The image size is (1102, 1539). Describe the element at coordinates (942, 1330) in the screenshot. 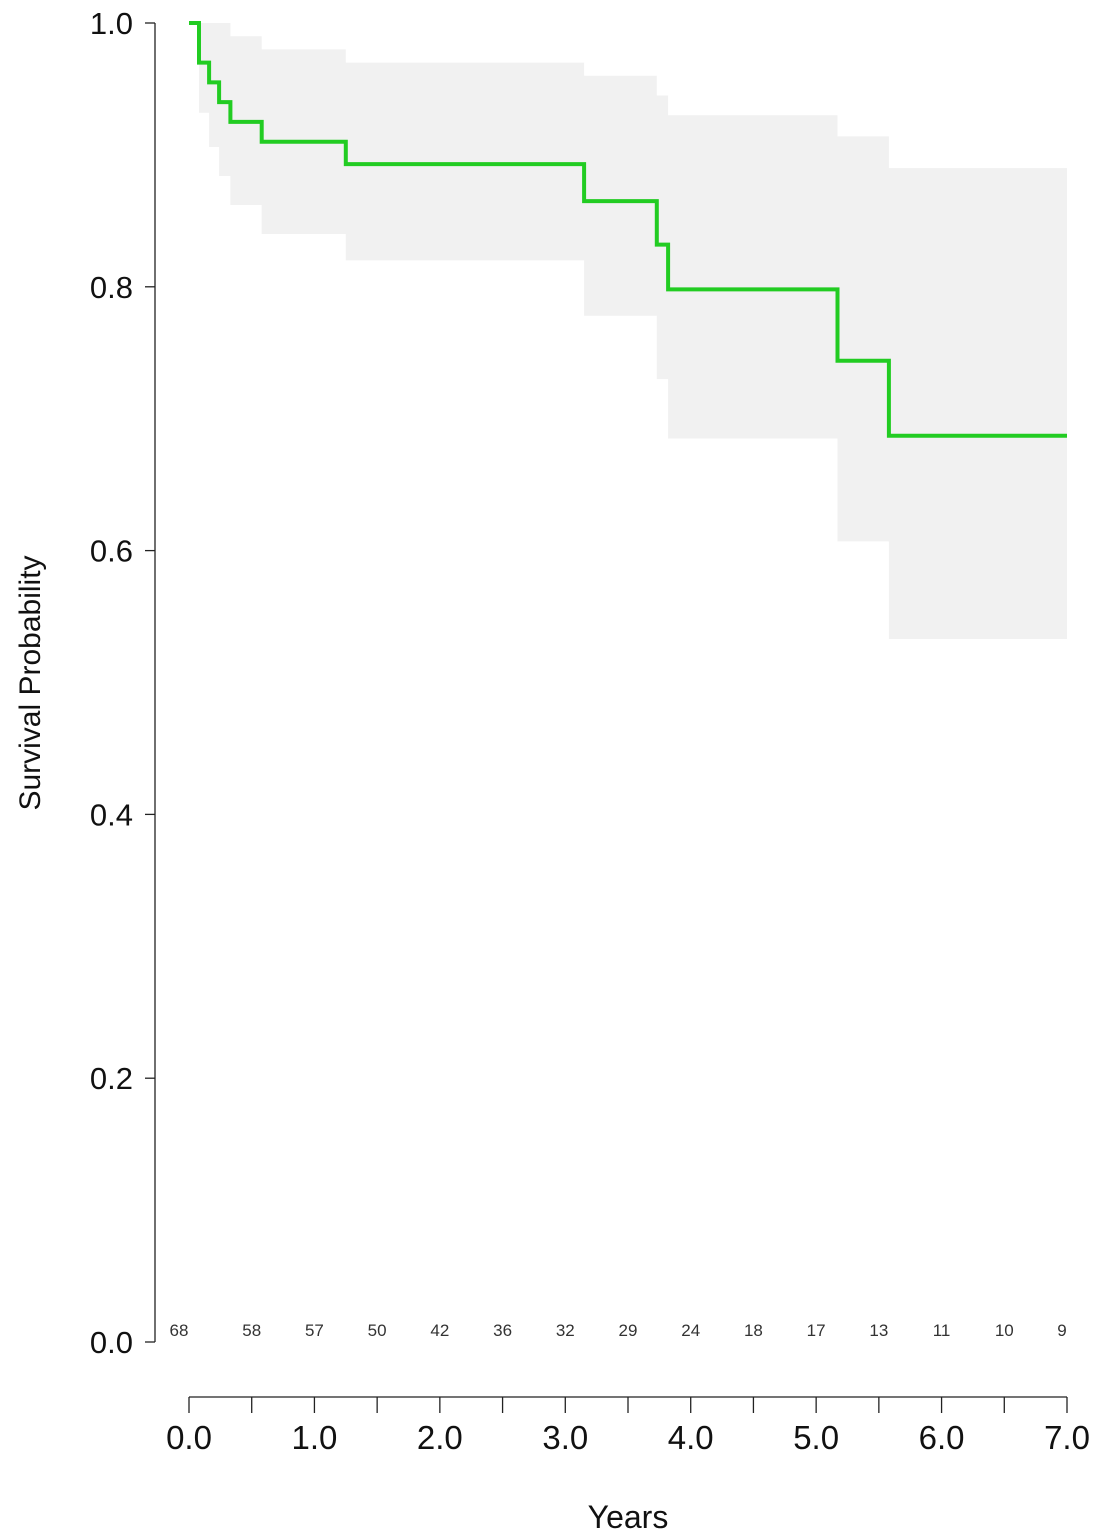

I see `number-at-risk-label: 11` at that location.